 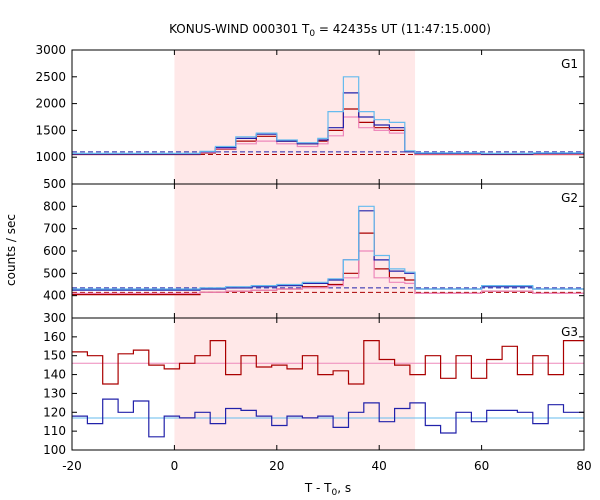 I want to click on panel-label: G3, so click(x=569, y=332).